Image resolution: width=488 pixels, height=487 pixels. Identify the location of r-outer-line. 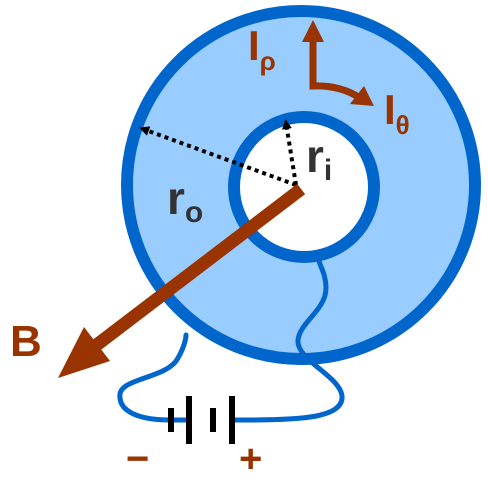
(218, 156).